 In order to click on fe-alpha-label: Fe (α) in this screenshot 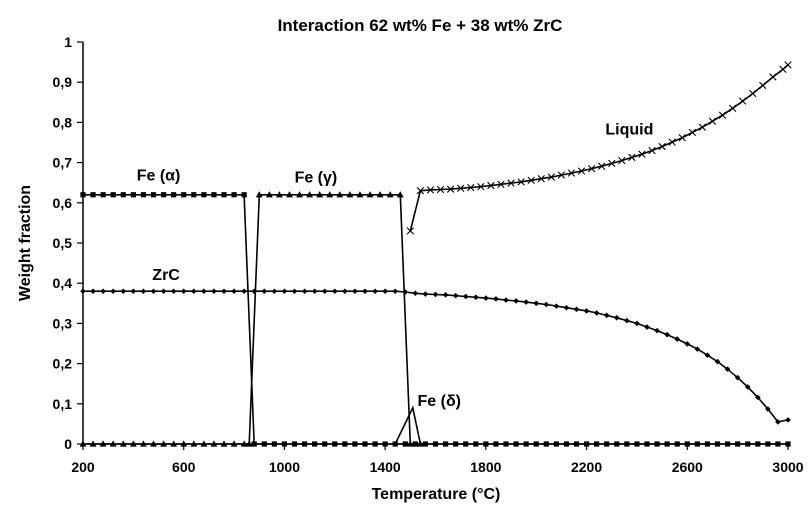, I will do `click(159, 176)`.